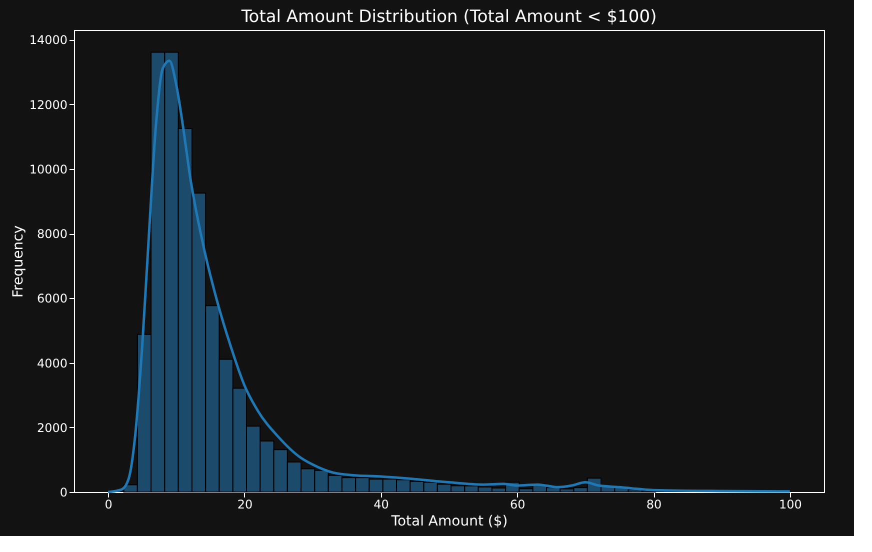 This screenshot has height=552, width=872. I want to click on x-axis-title: Total Amount ($), so click(449, 522).